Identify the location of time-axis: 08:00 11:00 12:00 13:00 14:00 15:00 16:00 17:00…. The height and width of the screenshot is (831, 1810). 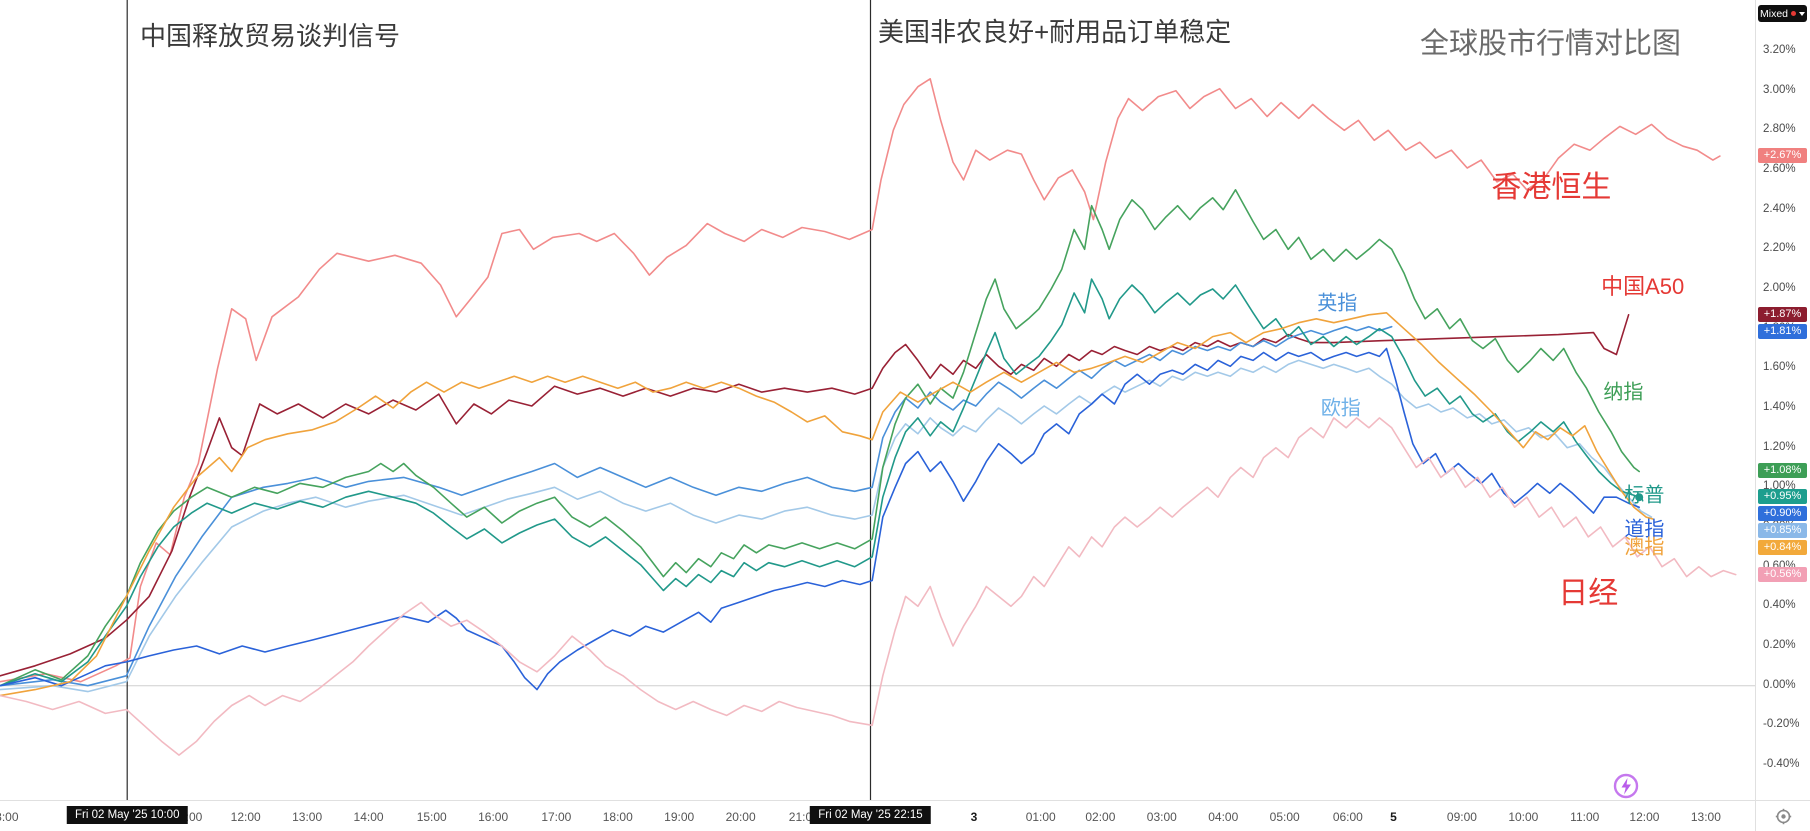
(877, 815).